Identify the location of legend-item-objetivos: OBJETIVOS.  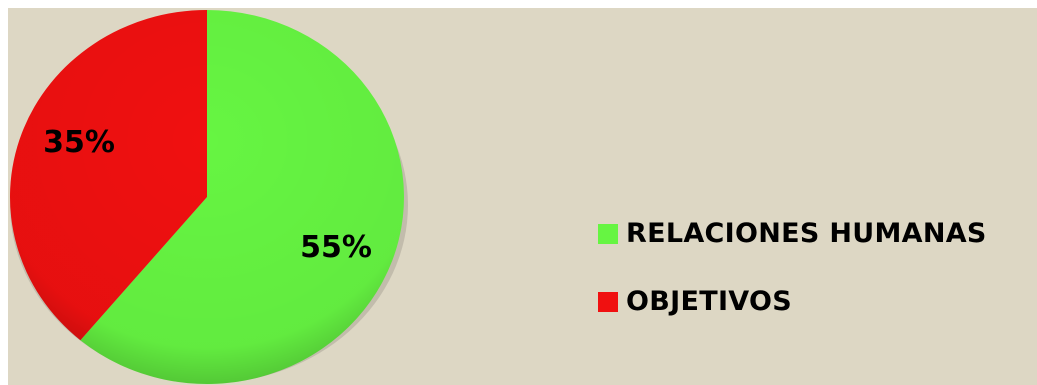
(695, 302).